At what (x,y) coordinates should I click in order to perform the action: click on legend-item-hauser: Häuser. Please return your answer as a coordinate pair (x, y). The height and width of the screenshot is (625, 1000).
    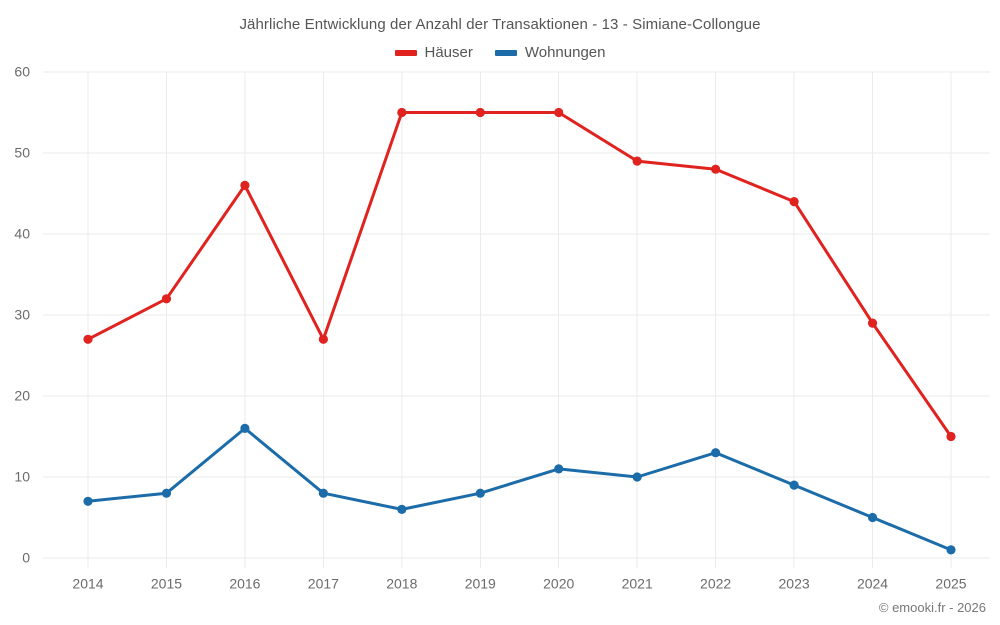
    Looking at the image, I should click on (433, 52).